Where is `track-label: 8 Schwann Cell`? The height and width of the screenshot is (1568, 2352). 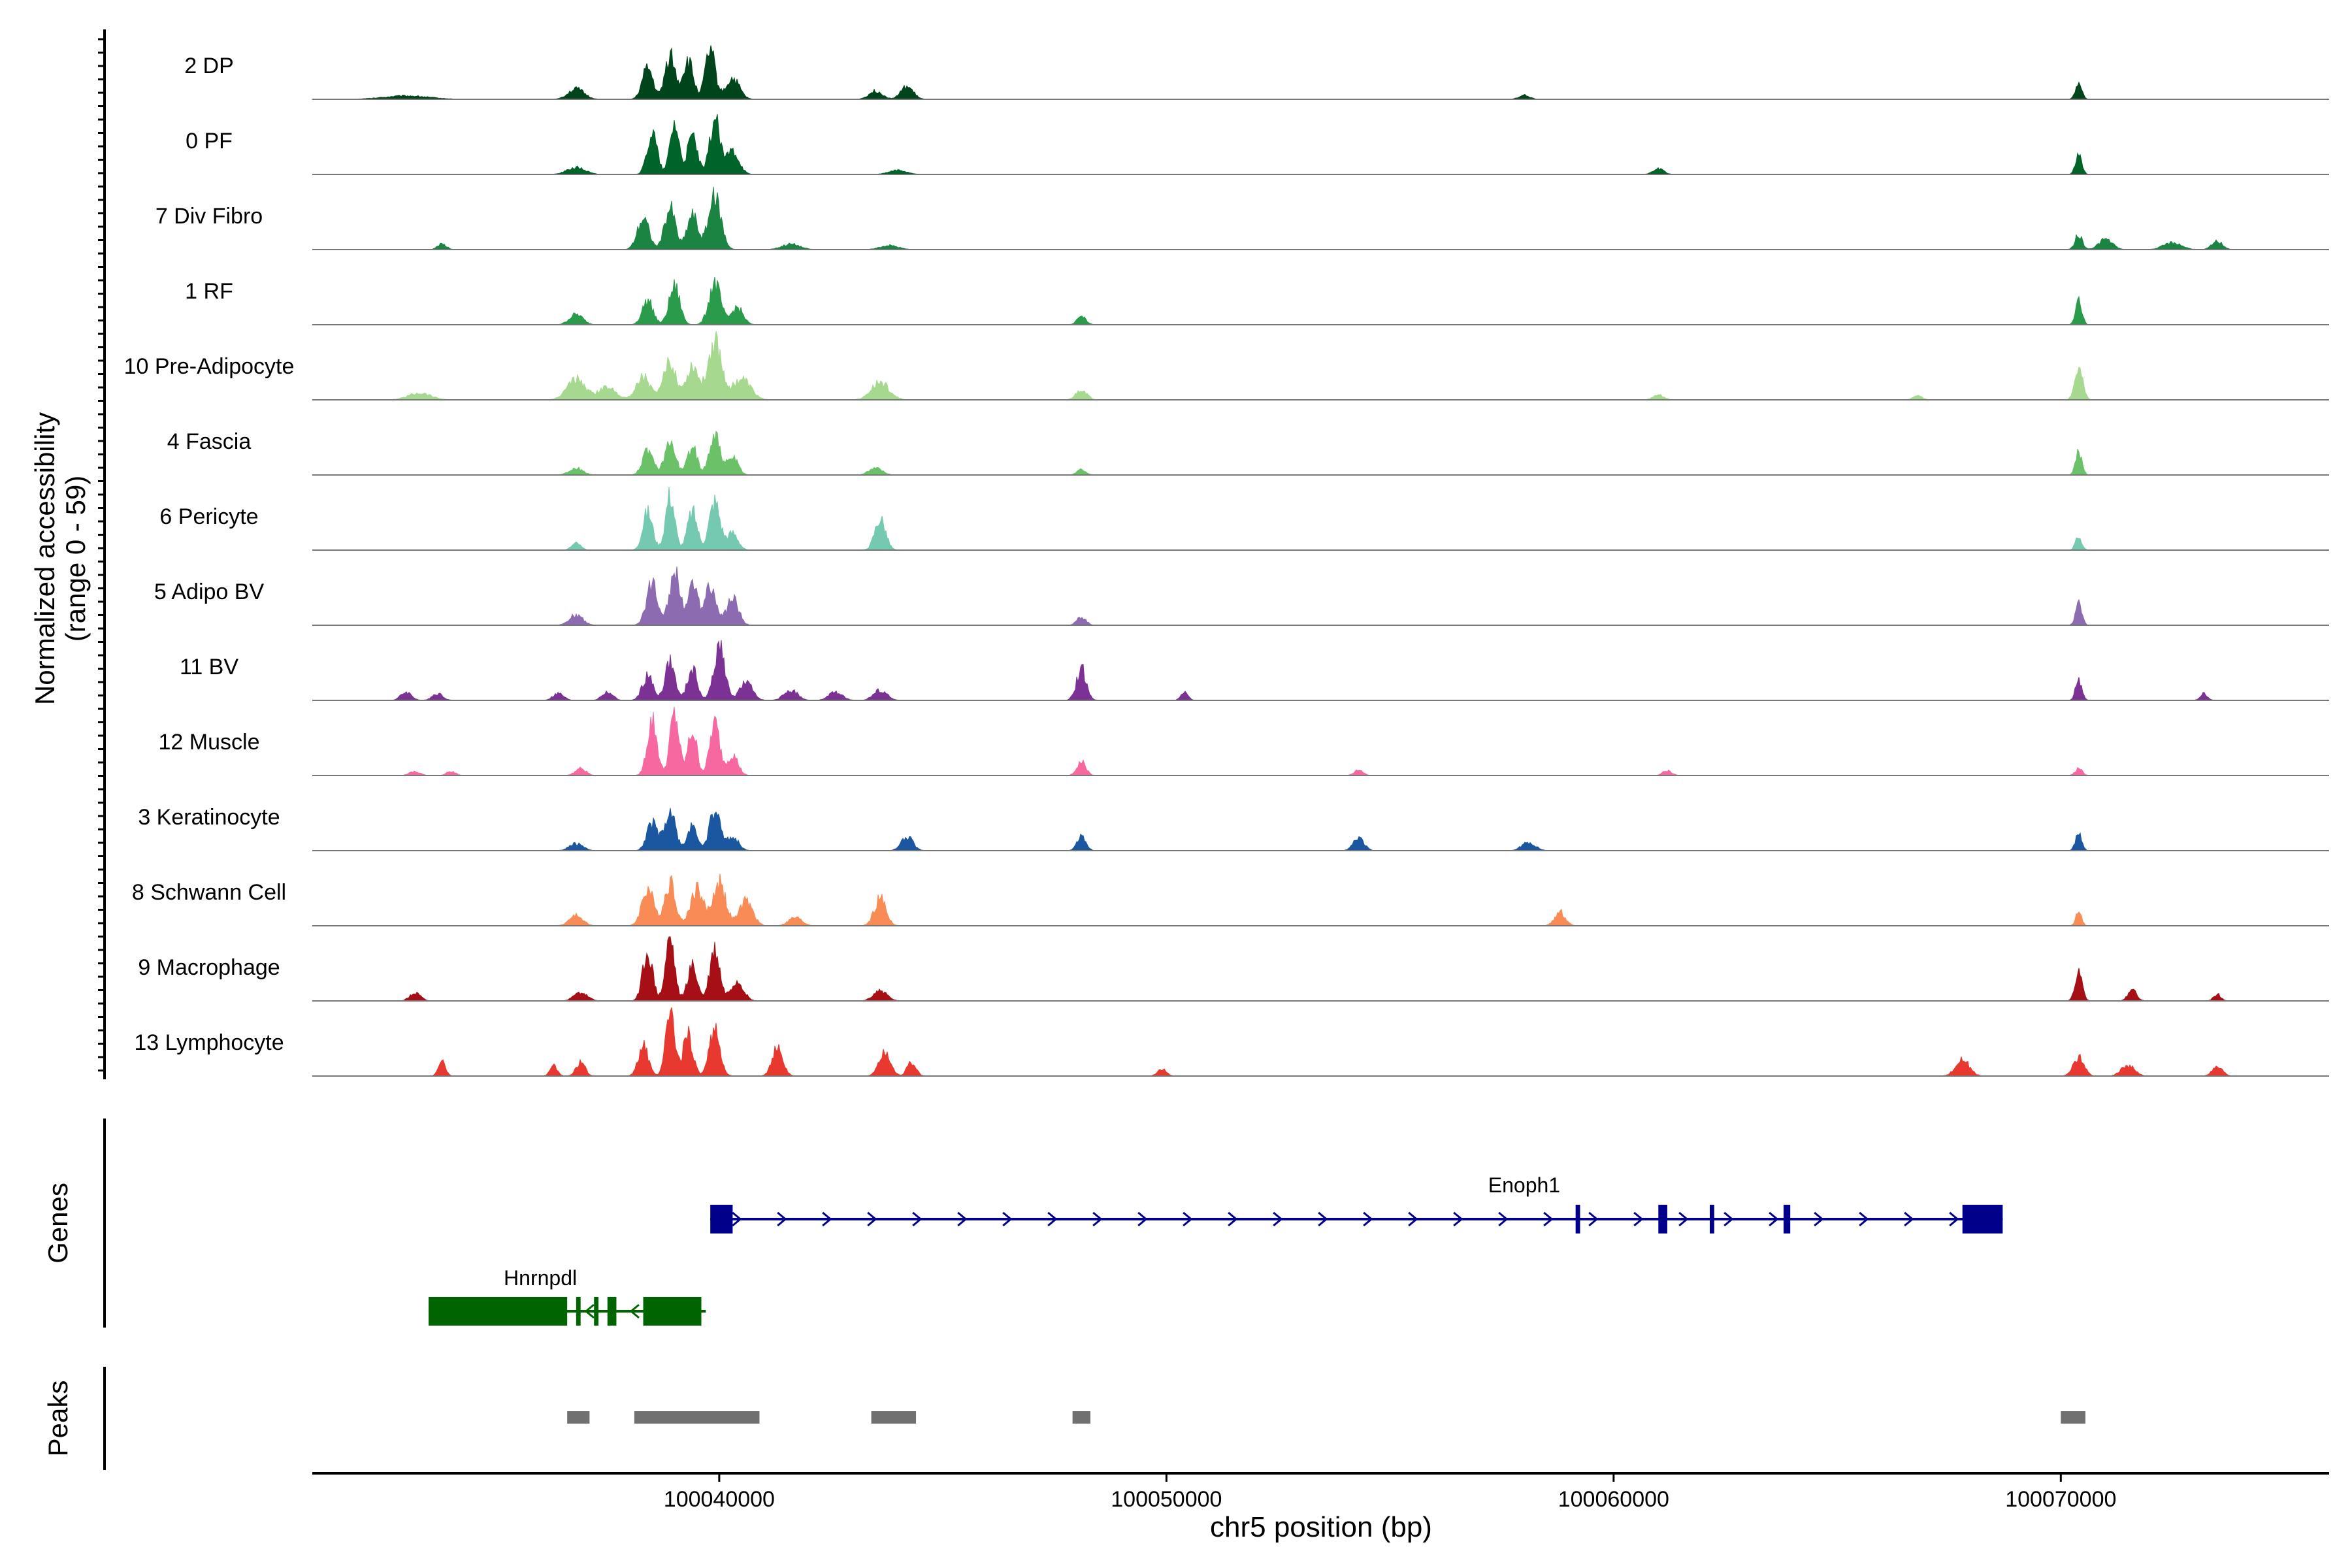
track-label: 8 Schwann Cell is located at coordinates (209, 892).